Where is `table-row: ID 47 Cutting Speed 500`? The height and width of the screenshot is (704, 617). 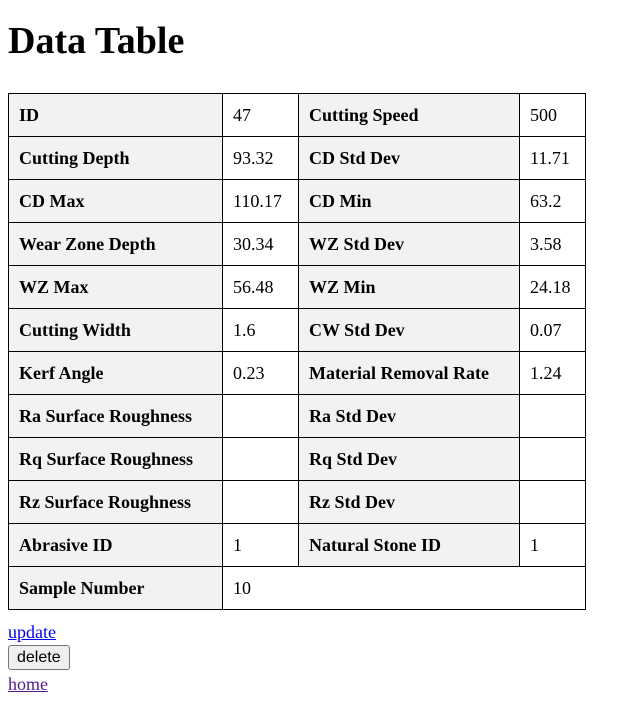 table-row: ID 47 Cutting Speed 500 is located at coordinates (297, 115).